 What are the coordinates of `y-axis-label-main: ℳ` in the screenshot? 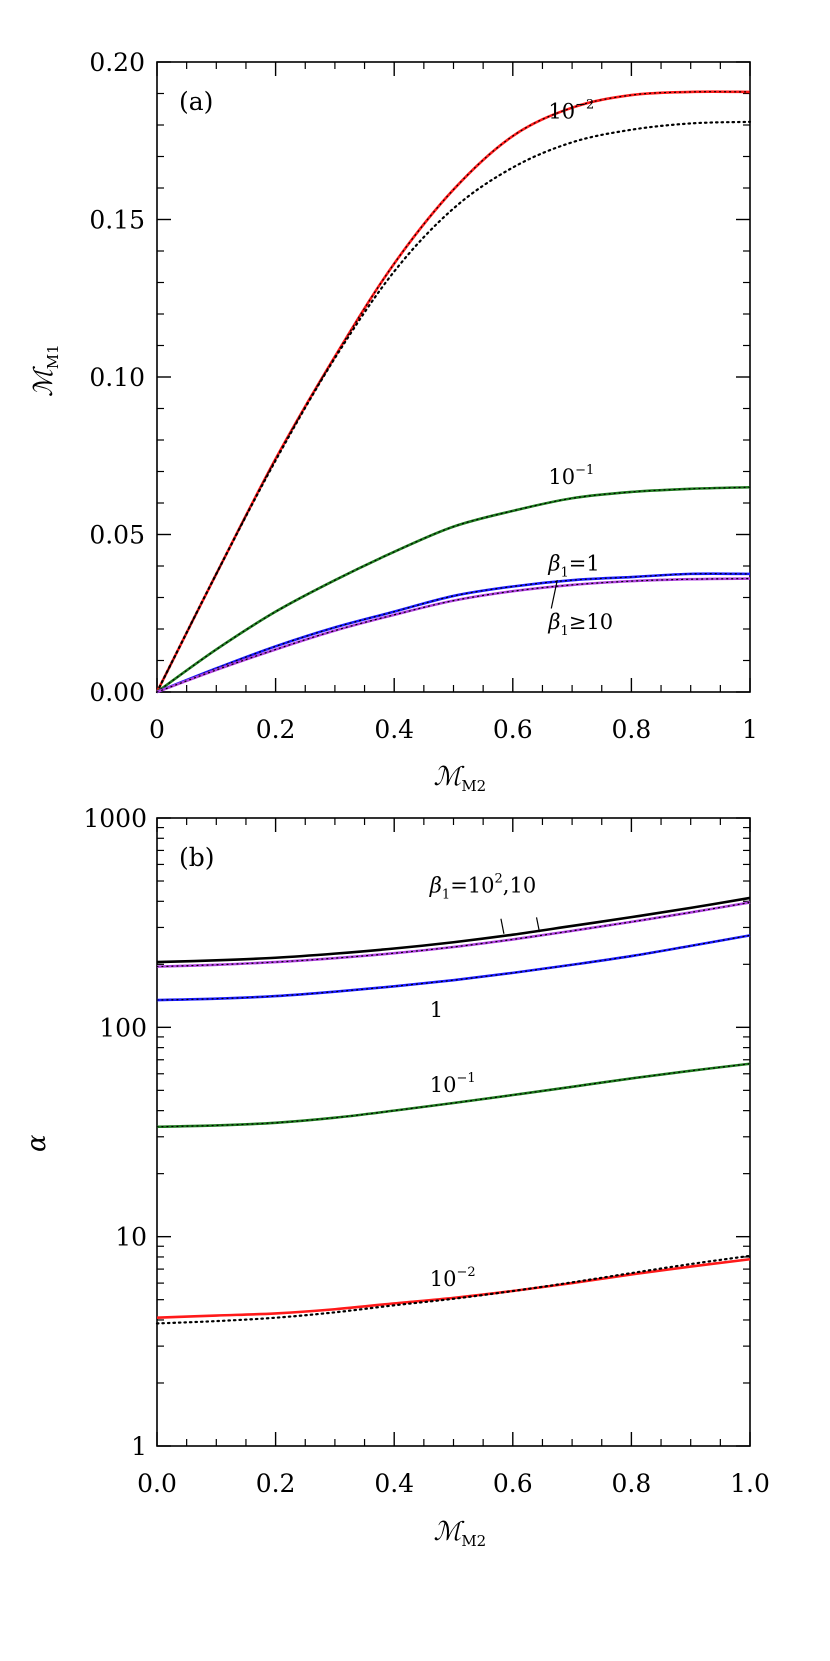 It's located at (44, 381).